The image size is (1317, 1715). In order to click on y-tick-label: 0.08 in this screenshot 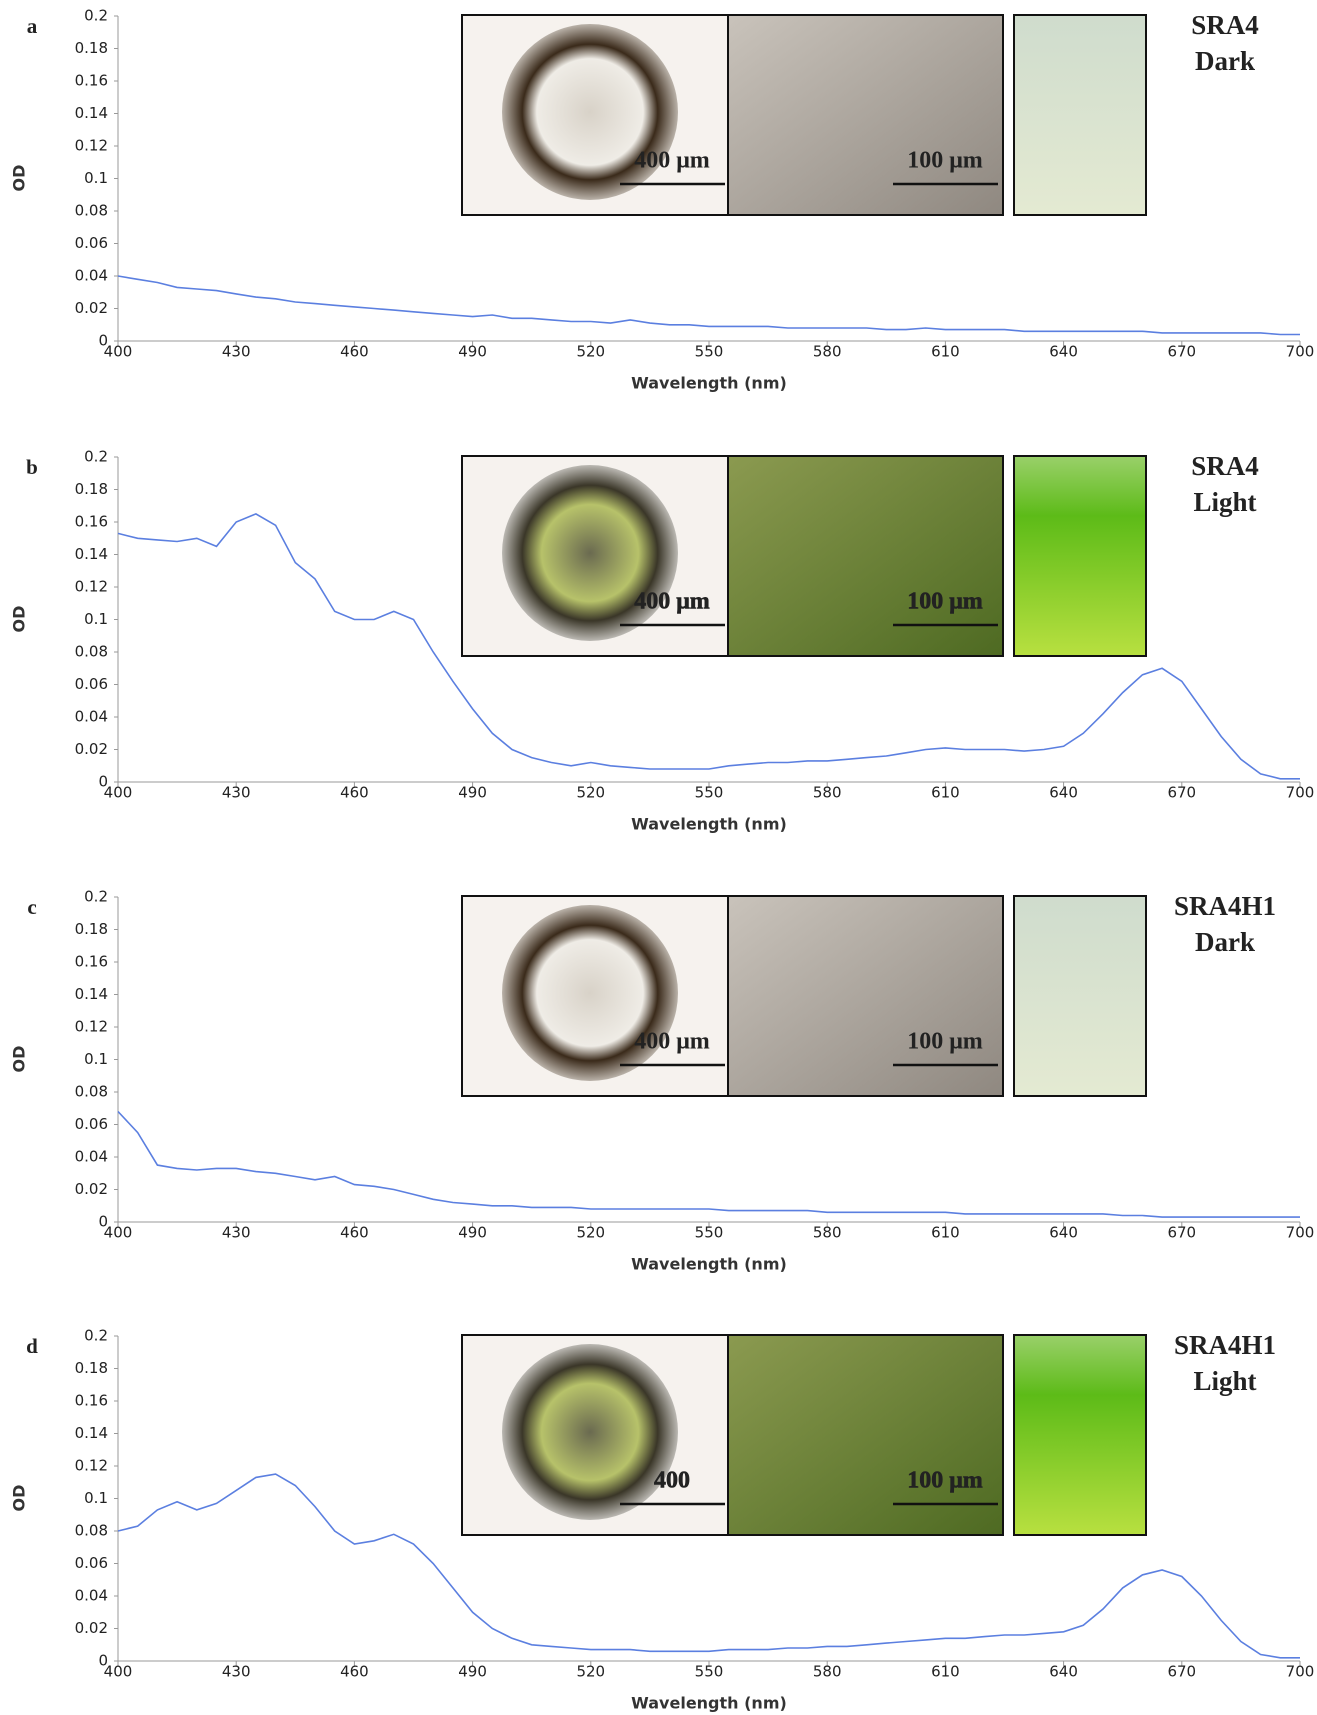, I will do `click(91, 1092)`.